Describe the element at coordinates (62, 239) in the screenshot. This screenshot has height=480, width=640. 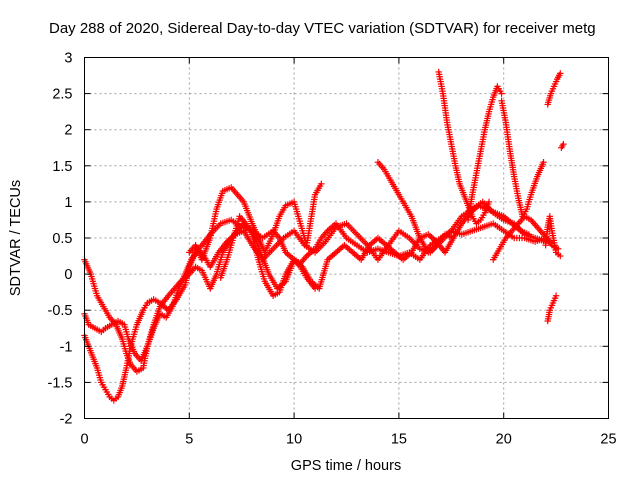
I see `y-tick-label: 0.5` at that location.